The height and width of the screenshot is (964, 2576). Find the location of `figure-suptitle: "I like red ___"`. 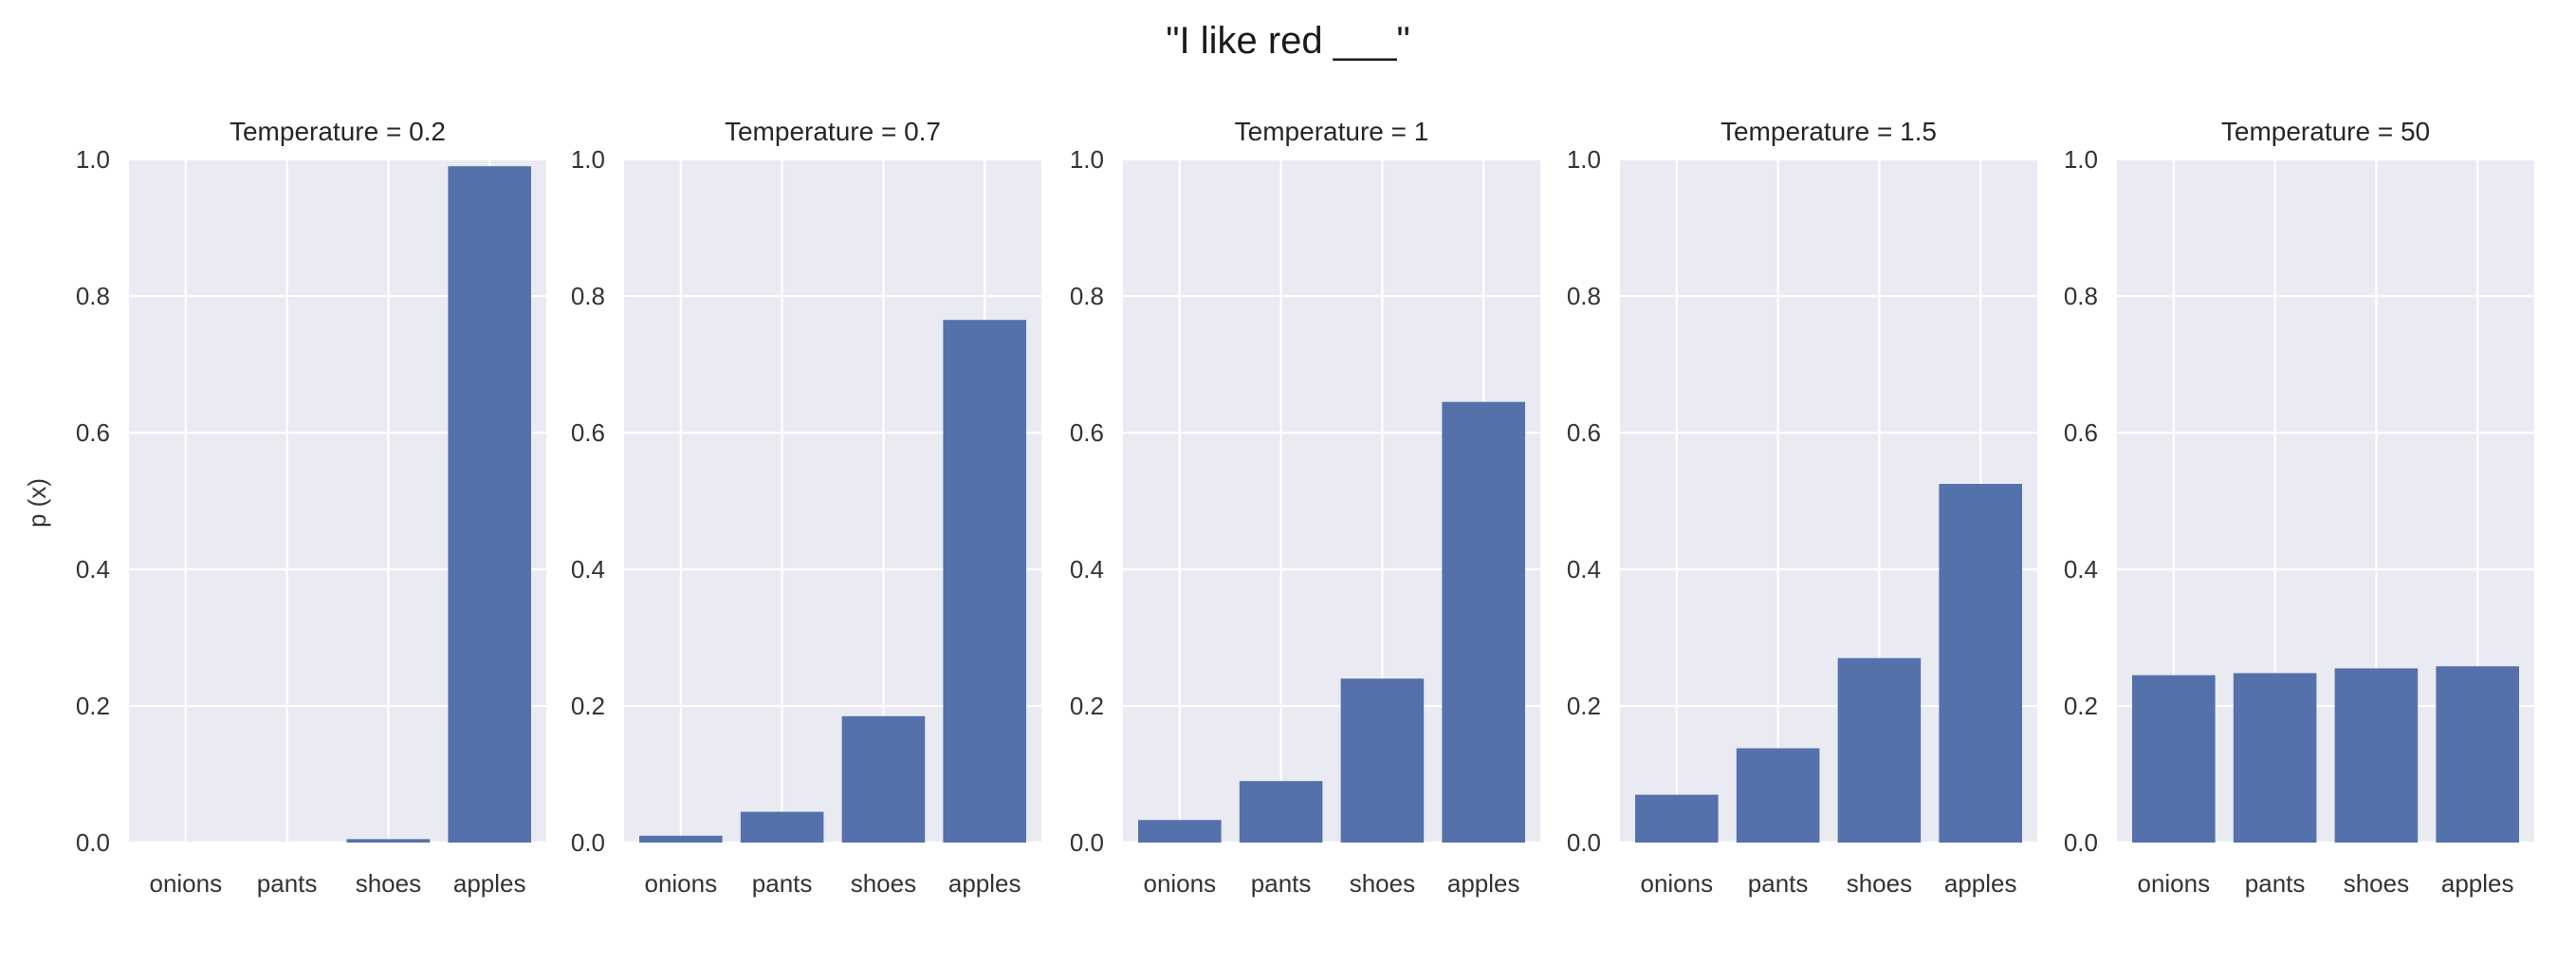

figure-suptitle: "I like red ___" is located at coordinates (1287, 41).